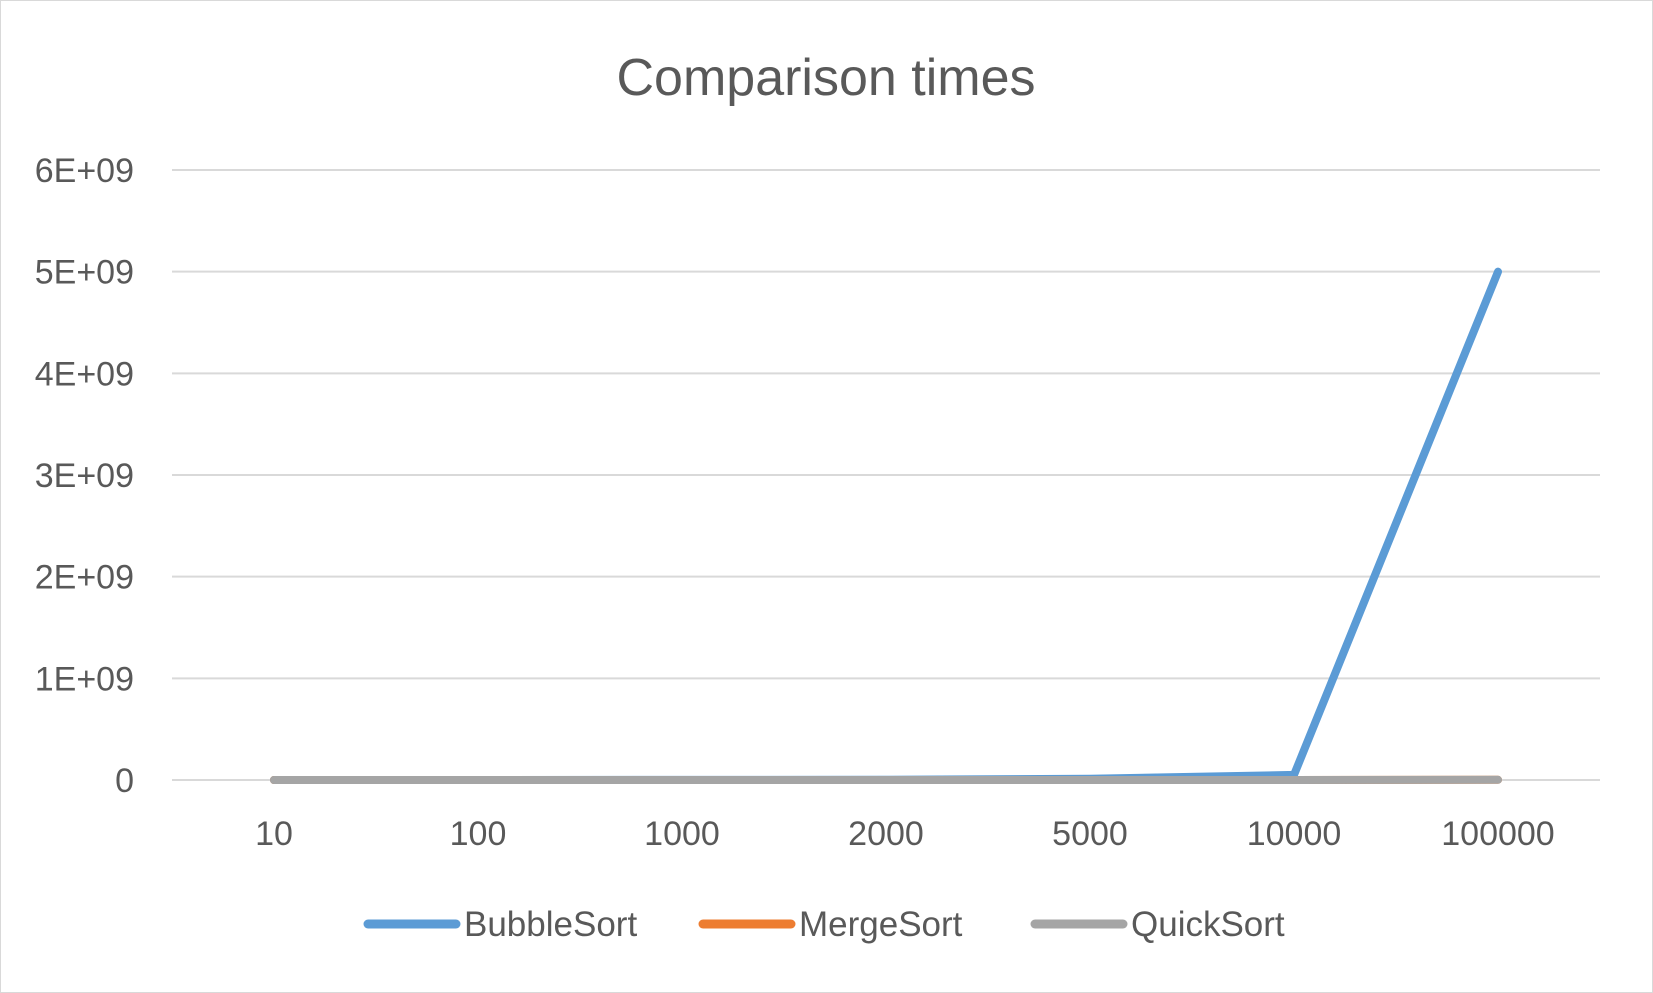 The image size is (1653, 993). What do you see at coordinates (124, 781) in the screenshot?
I see `y-tick-label: 0` at bounding box center [124, 781].